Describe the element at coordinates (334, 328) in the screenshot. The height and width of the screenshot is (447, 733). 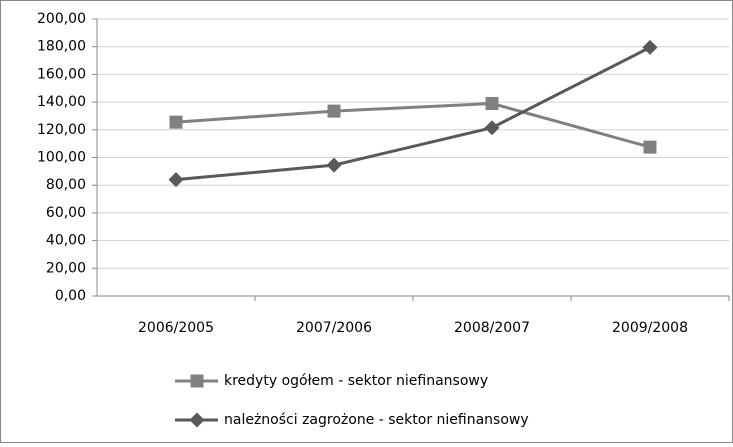
I see `x-tick-label: 2007/2006` at that location.